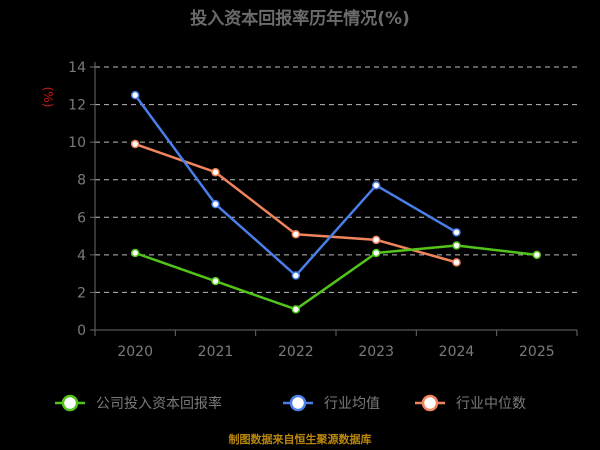 The image size is (600, 450). I want to click on legend: 公司投入资本回报率 行业均值 行业中位数, so click(290, 403).